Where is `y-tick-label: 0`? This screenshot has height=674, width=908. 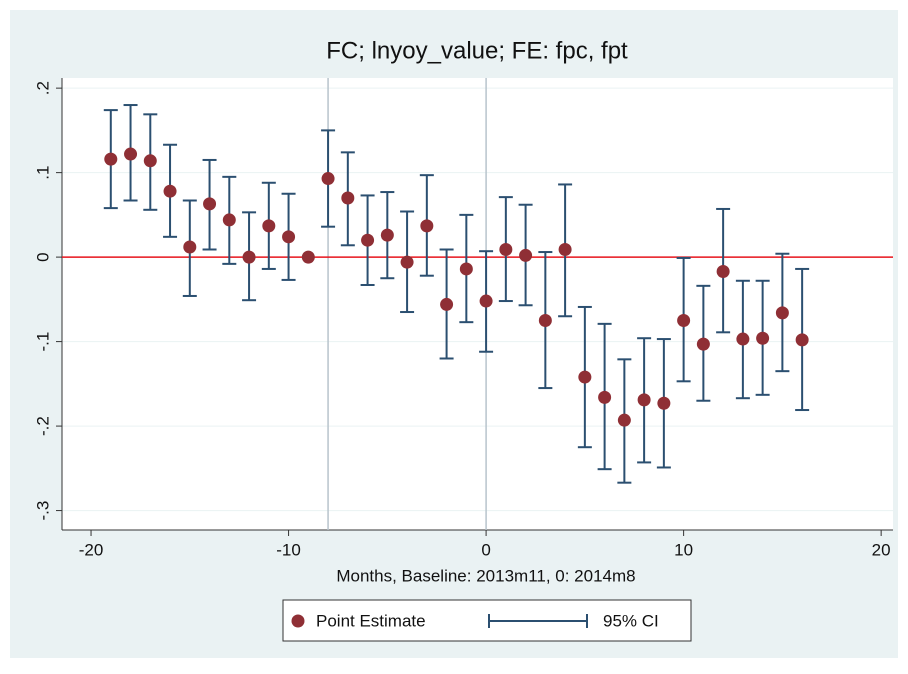 y-tick-label: 0 is located at coordinates (42, 256).